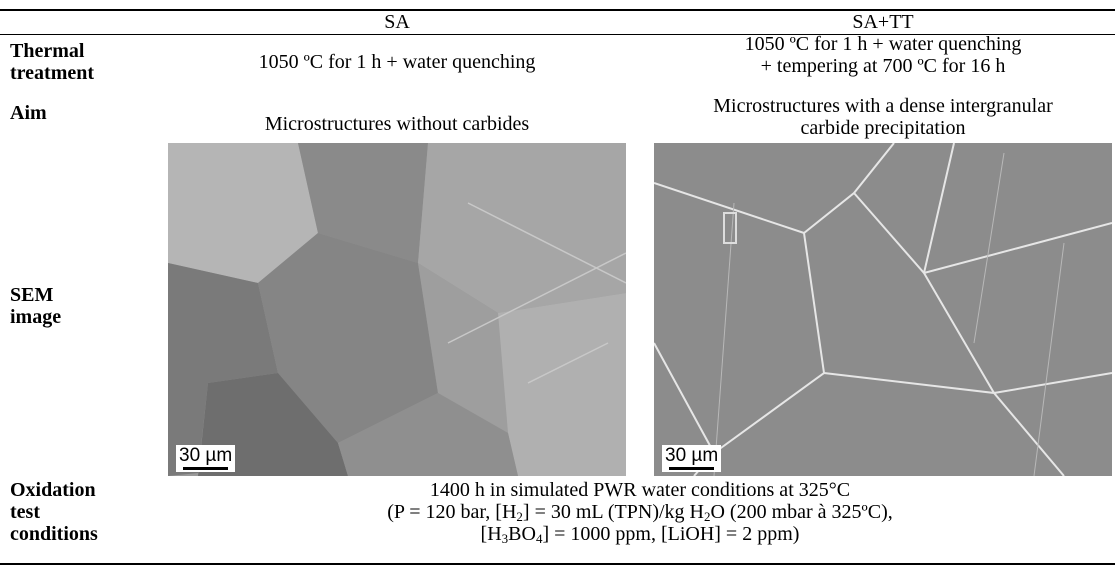  Describe the element at coordinates (557, 10) in the screenshot. I see `top-rule` at that location.